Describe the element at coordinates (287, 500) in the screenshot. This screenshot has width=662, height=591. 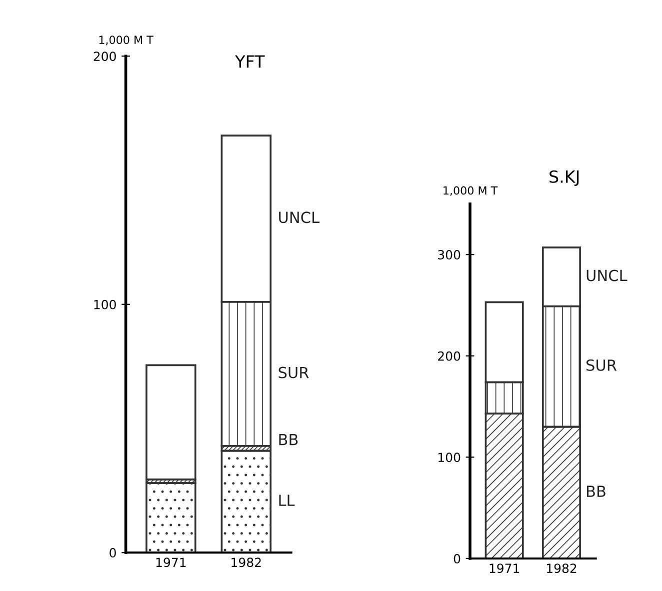
I see `series-label: LL` at that location.